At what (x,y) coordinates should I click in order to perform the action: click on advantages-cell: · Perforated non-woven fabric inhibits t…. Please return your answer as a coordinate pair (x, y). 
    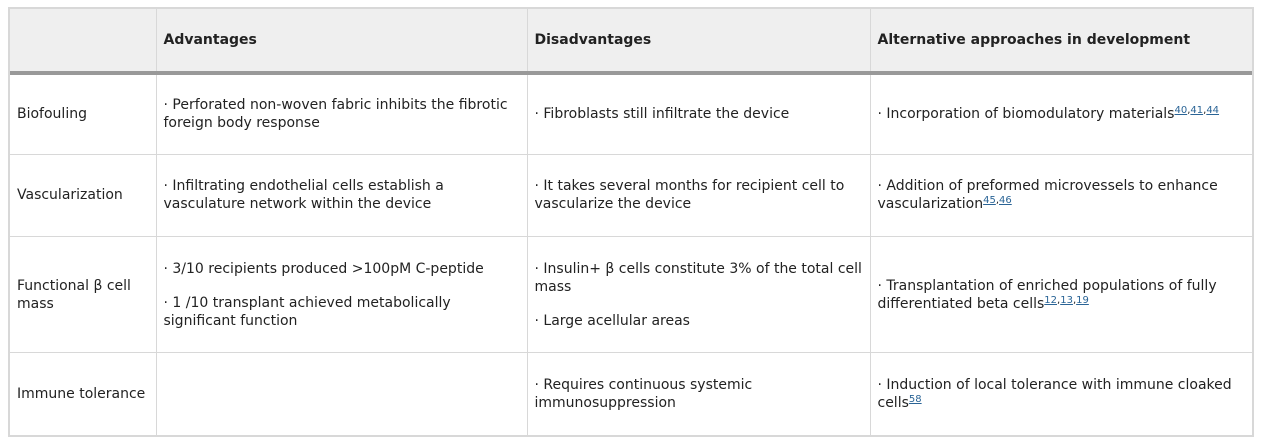
    Looking at the image, I should click on (342, 114).